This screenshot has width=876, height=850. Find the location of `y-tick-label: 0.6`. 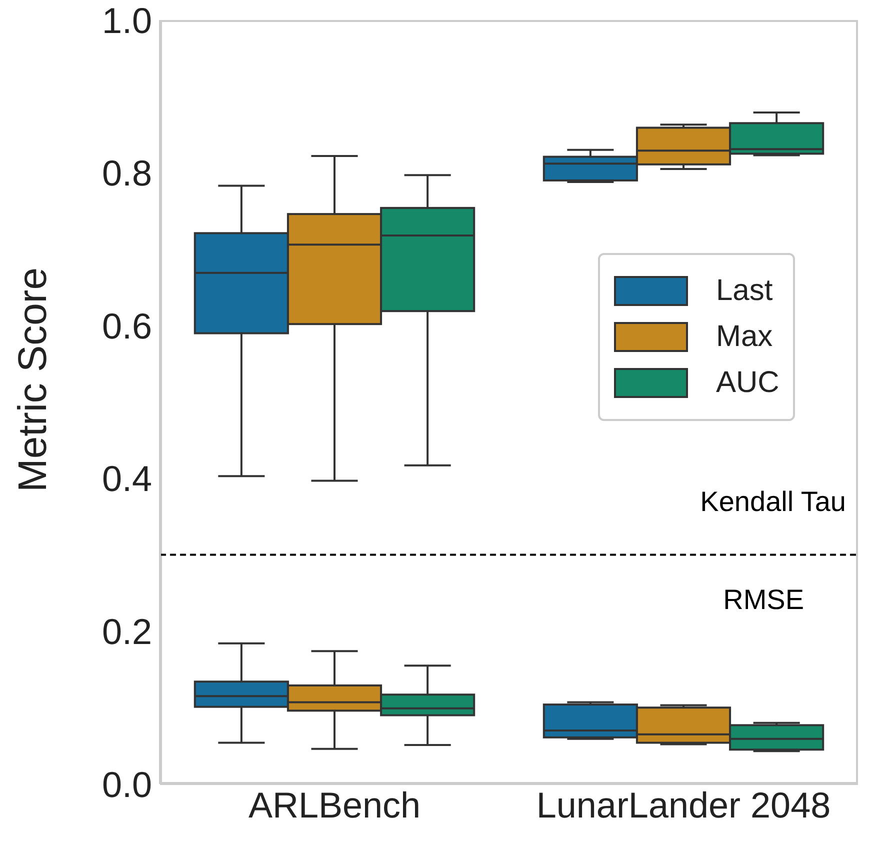

y-tick-label: 0.6 is located at coordinates (127, 325).